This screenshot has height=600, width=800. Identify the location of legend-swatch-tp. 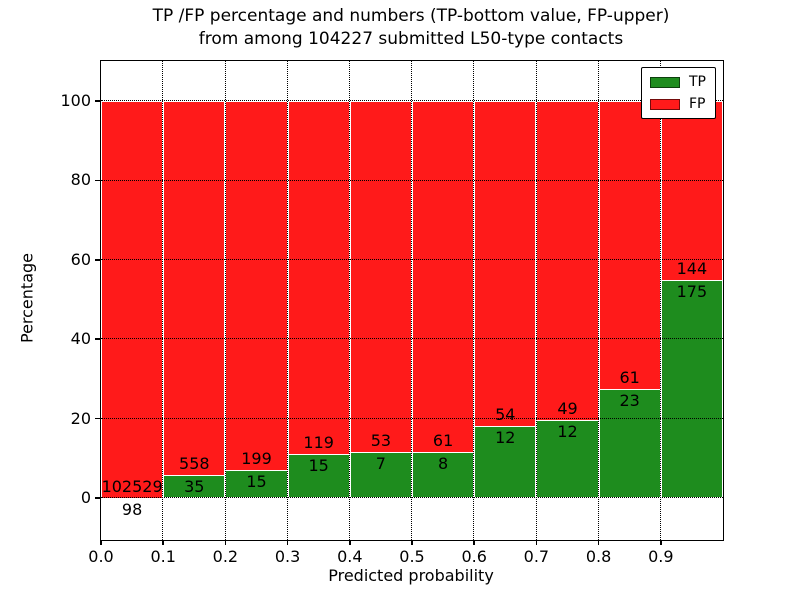
(665, 82).